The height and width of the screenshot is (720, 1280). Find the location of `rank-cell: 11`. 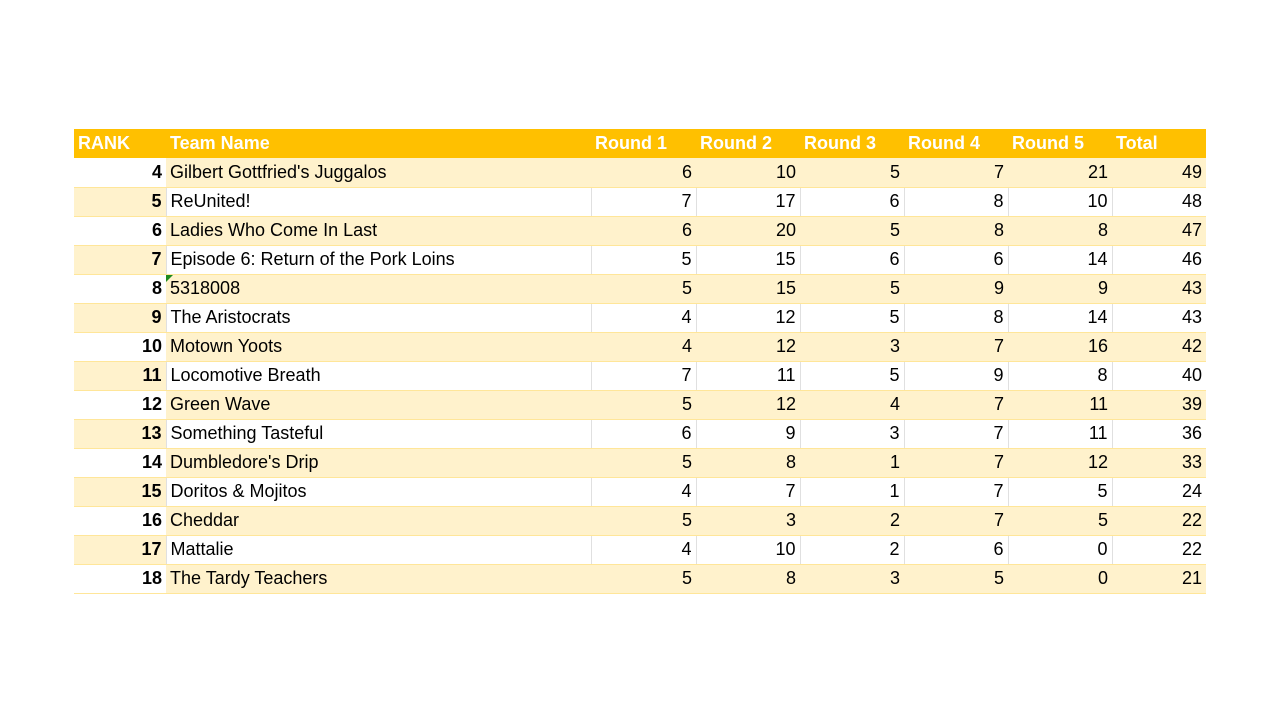

rank-cell: 11 is located at coordinates (120, 376).